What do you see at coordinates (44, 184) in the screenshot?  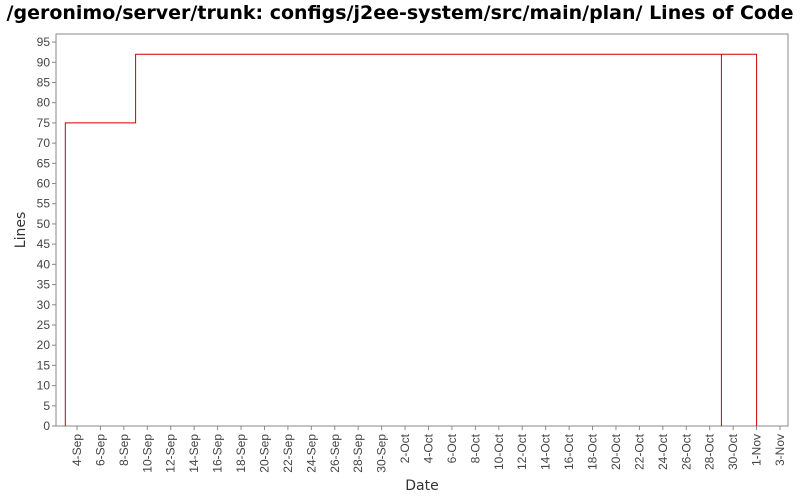 I see `y-tick-label: 60` at bounding box center [44, 184].